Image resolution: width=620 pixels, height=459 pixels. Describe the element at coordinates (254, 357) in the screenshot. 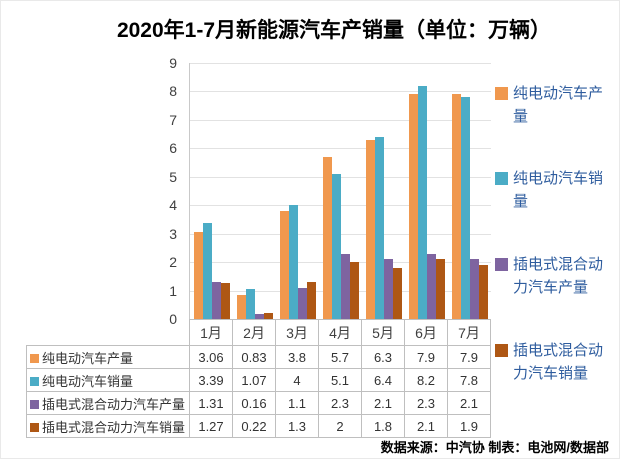

I see `table-value-cell: 0.83` at that location.